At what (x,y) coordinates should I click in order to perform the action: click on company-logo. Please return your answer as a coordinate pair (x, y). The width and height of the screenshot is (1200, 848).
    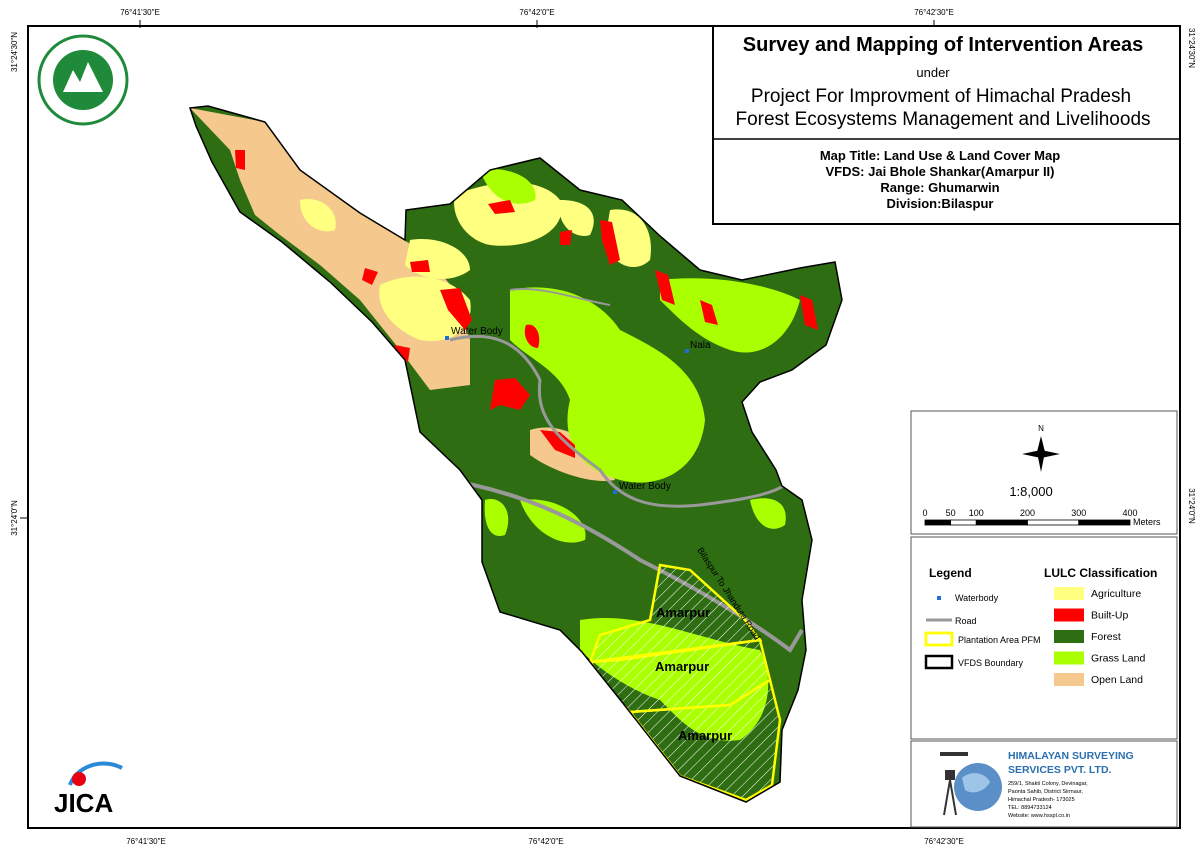
    Looking at the image, I should click on (971, 784).